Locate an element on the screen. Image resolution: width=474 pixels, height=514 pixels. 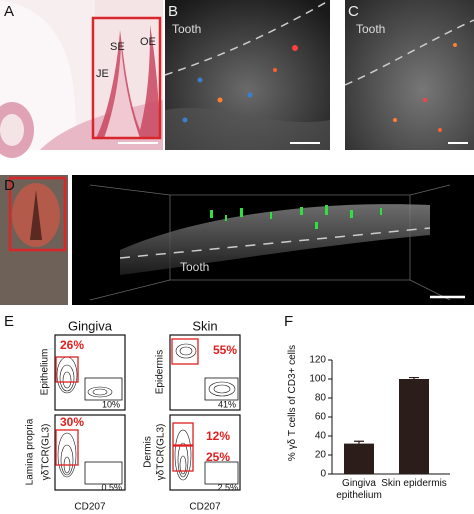
y-tick-label: 20 is located at coordinates (321, 455).